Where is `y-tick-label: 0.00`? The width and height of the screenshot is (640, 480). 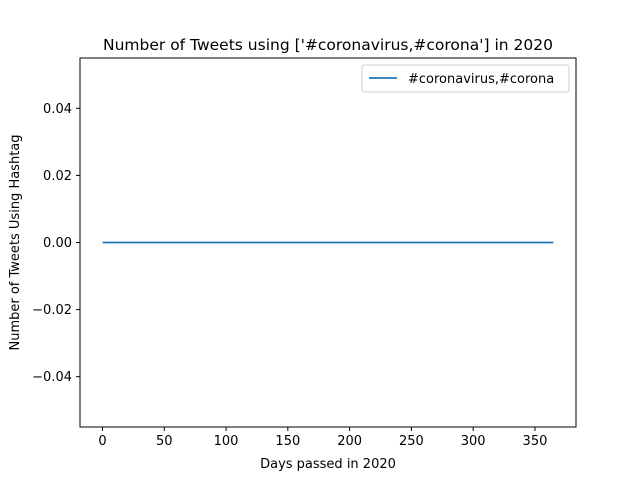 y-tick-label: 0.00 is located at coordinates (57, 243).